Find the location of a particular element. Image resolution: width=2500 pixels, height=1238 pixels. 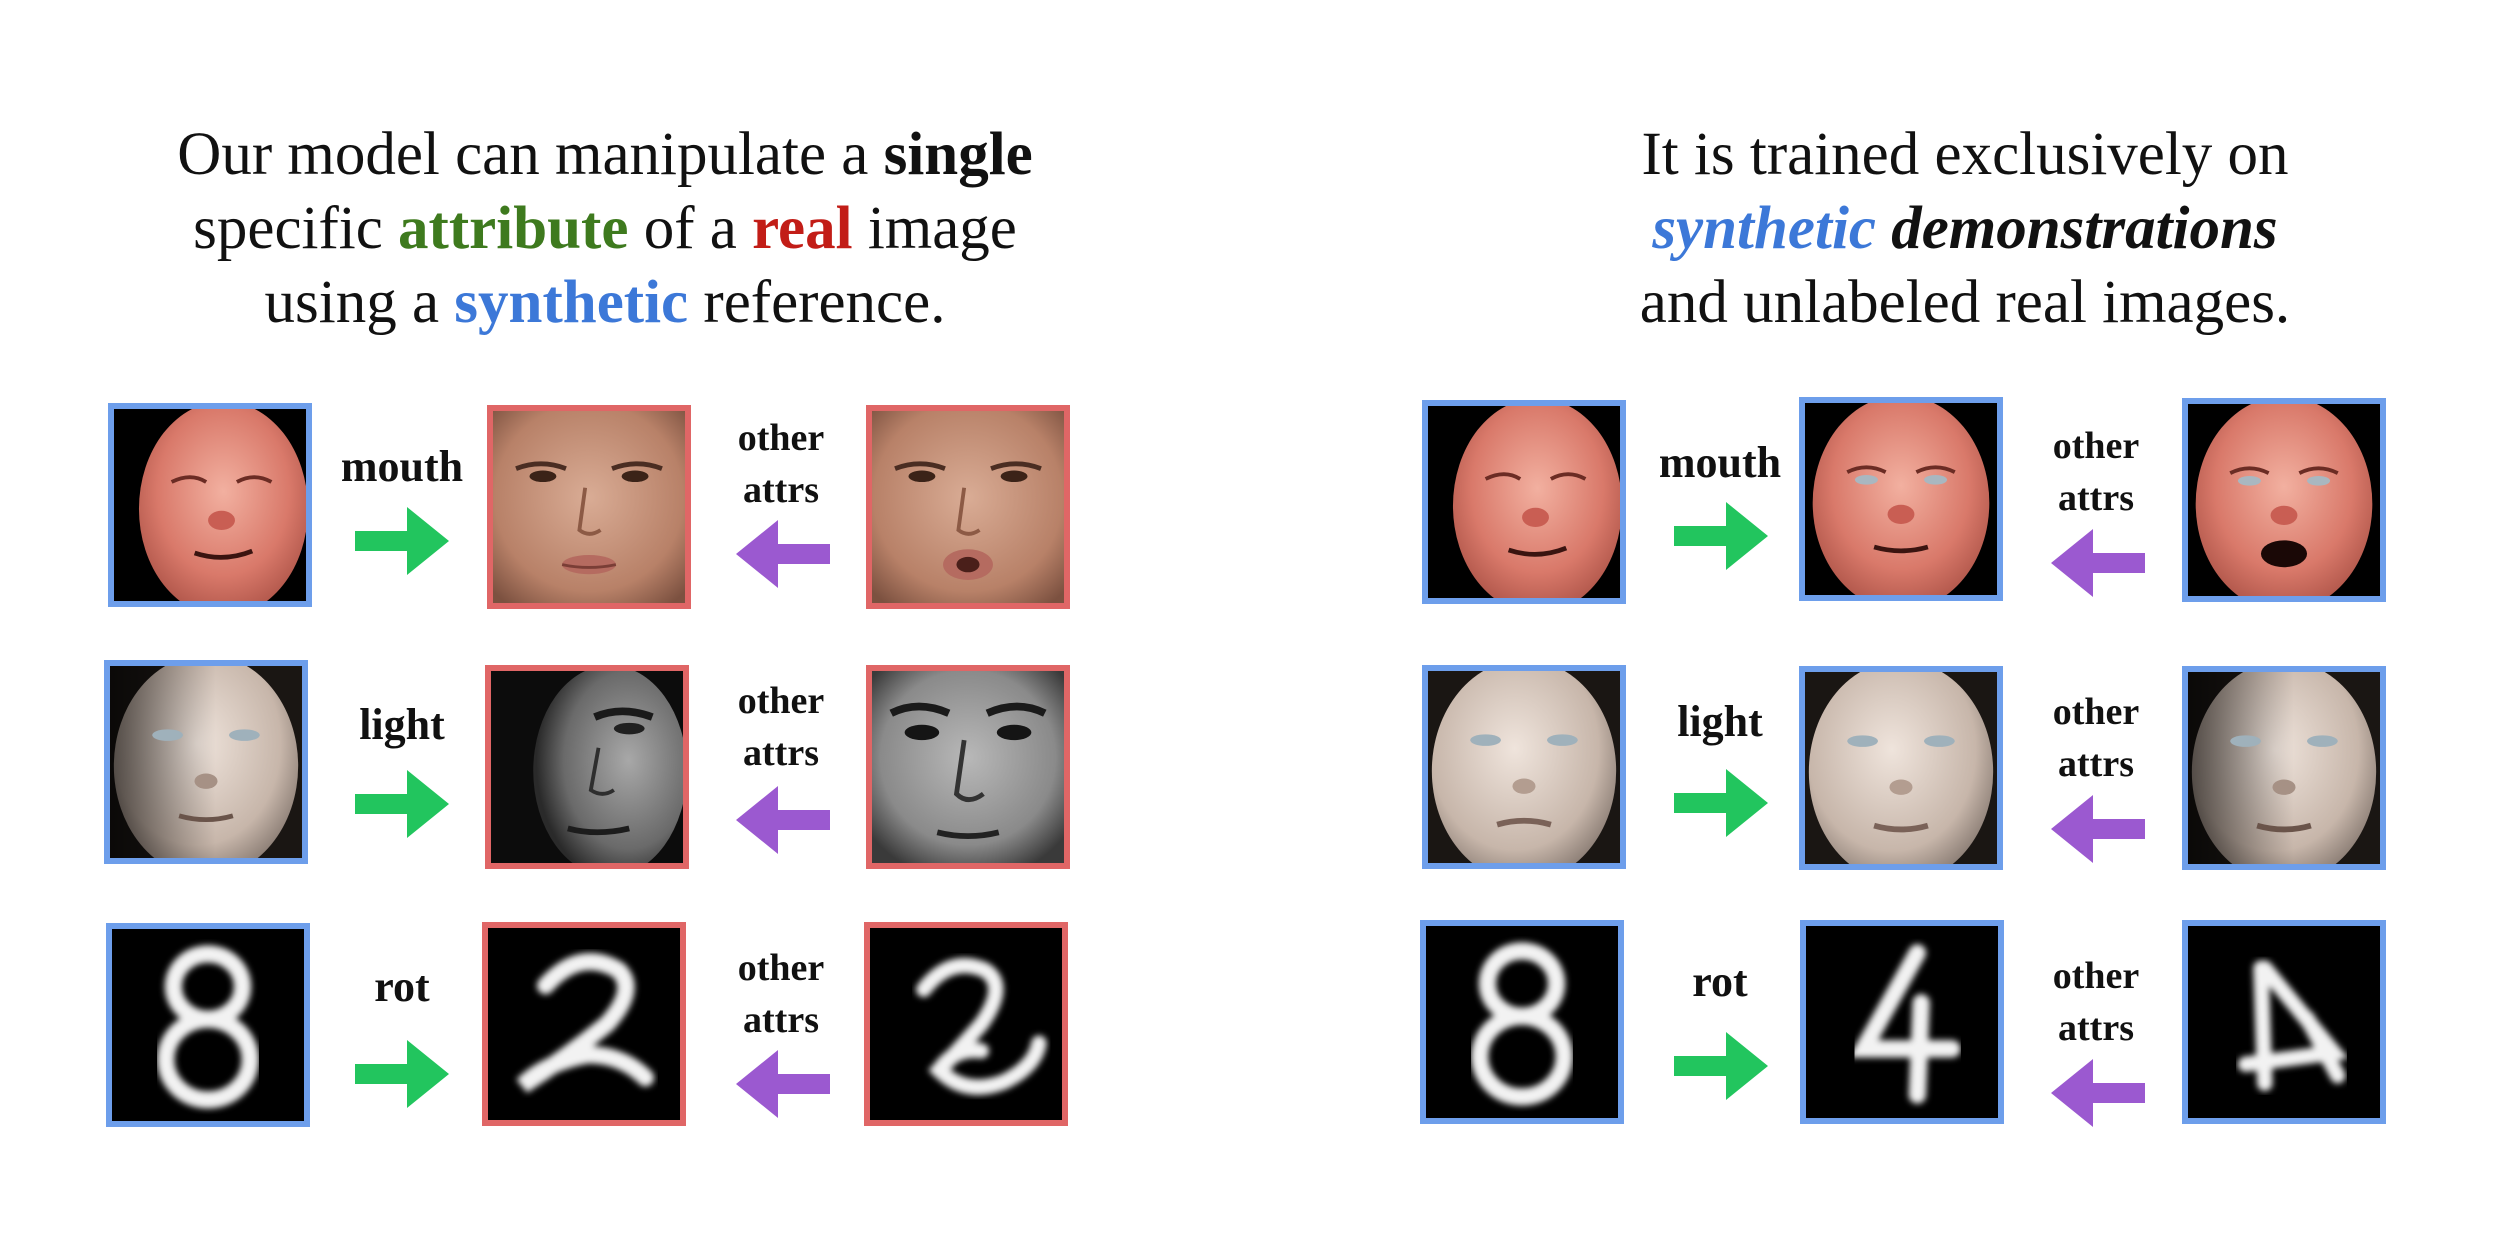

caption-single: single is located at coordinates (958, 154).